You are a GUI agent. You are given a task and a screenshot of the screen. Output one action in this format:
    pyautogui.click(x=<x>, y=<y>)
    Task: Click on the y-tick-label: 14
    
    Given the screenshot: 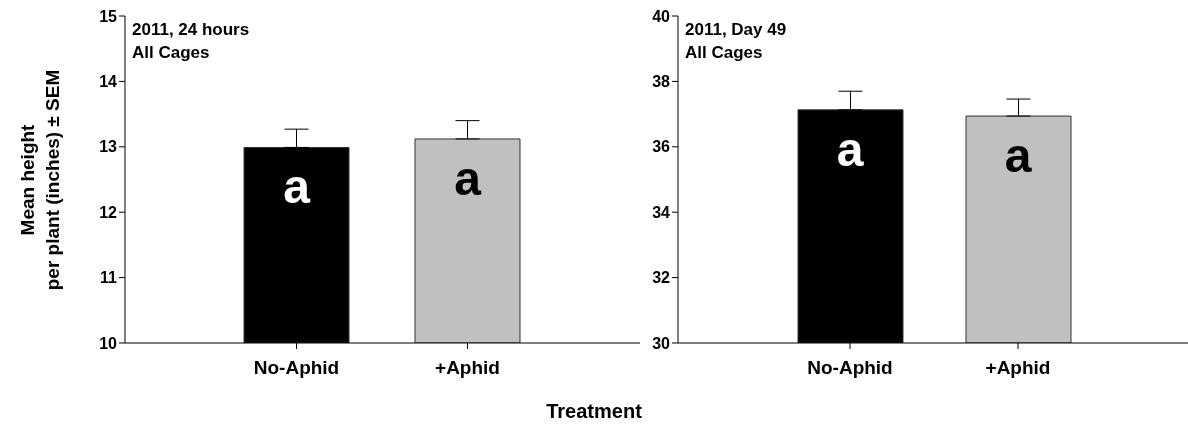 What is the action you would take?
    pyautogui.click(x=108, y=82)
    